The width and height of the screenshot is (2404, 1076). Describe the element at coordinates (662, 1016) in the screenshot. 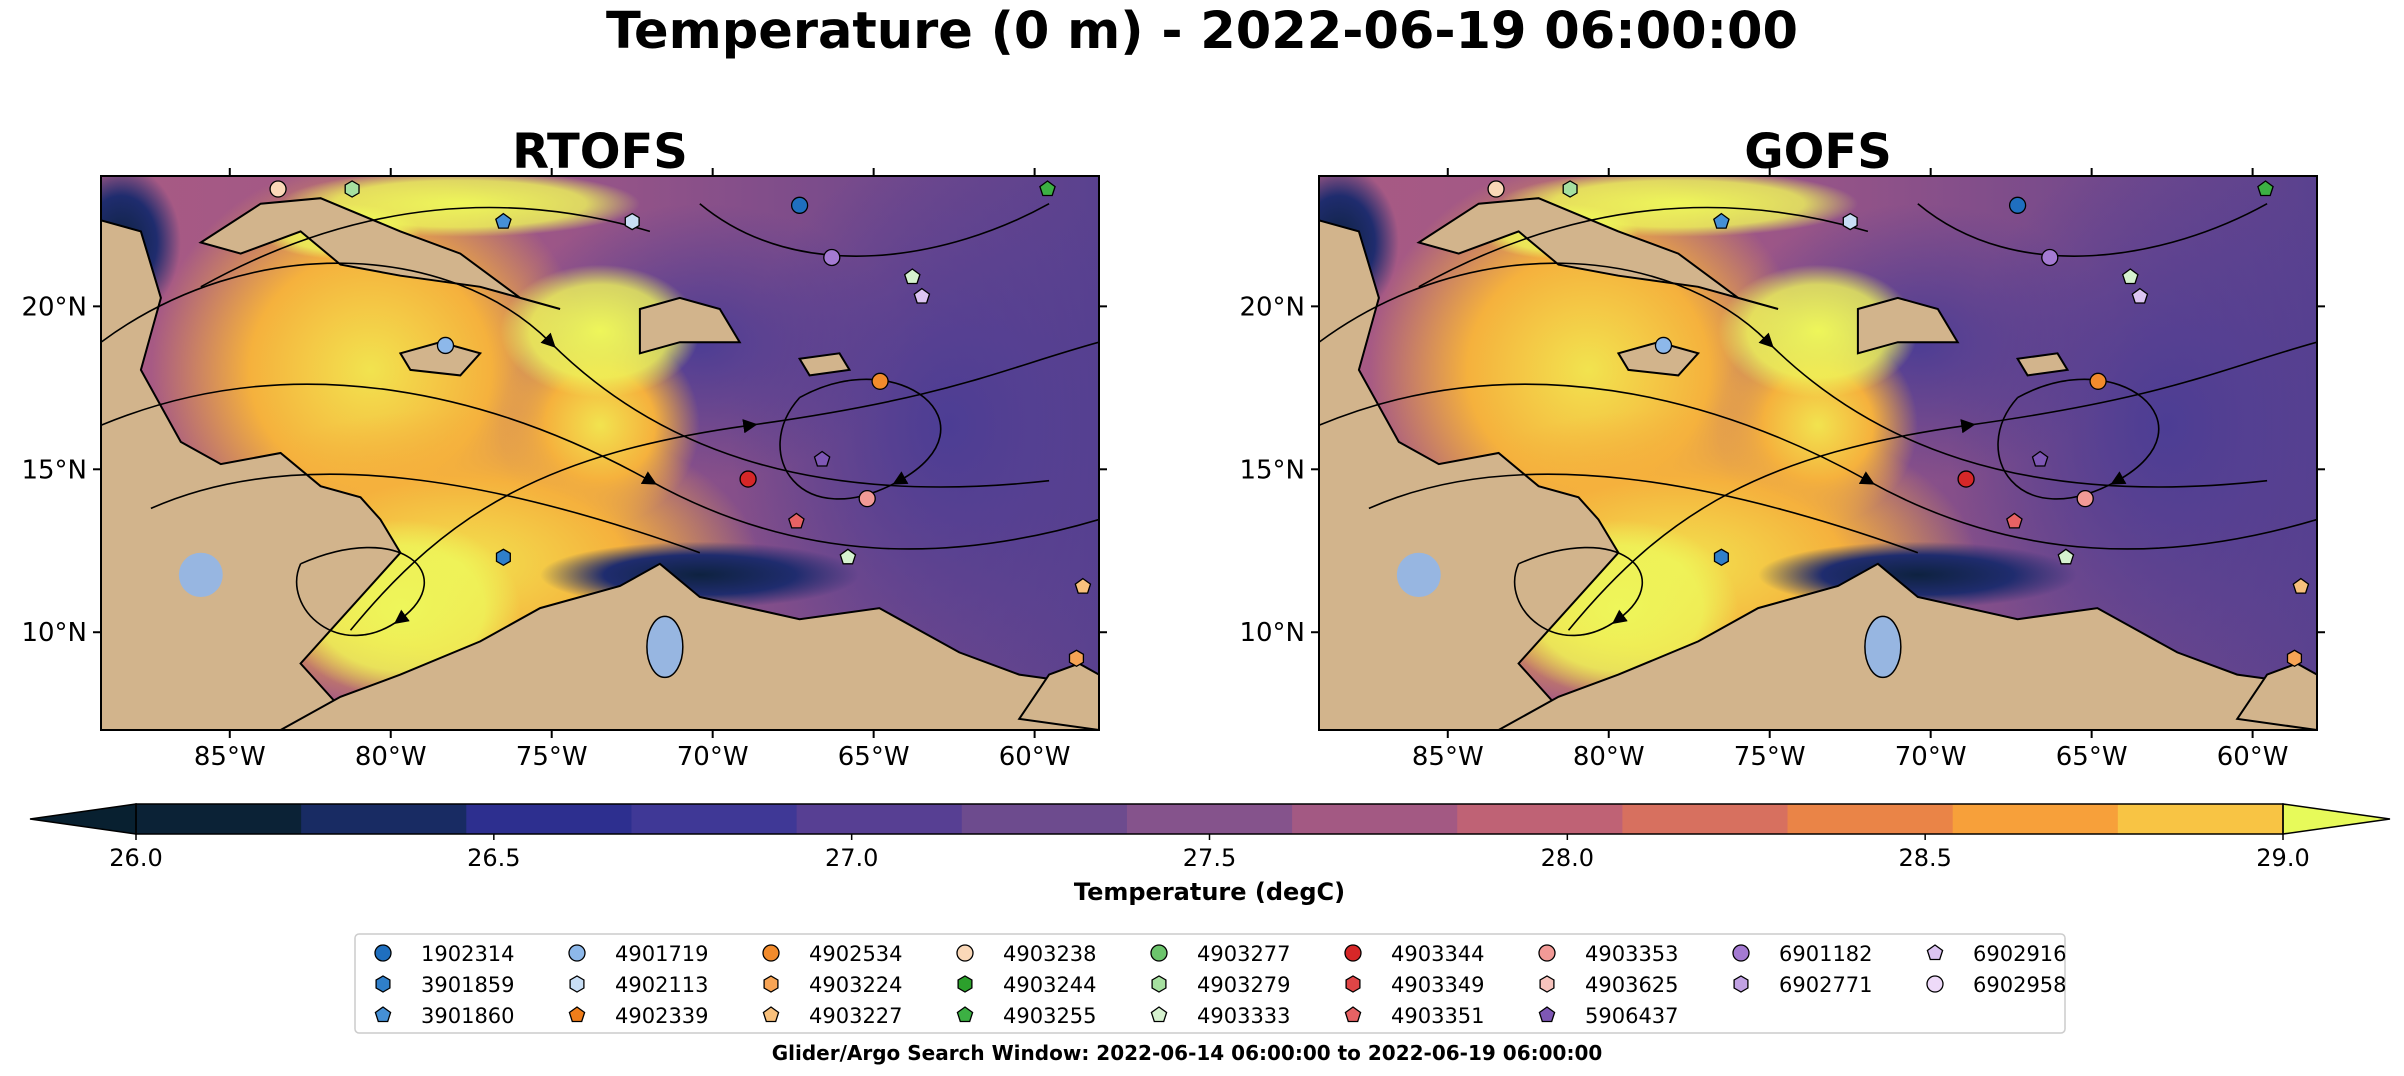

I see `legend-label: 4902339` at that location.